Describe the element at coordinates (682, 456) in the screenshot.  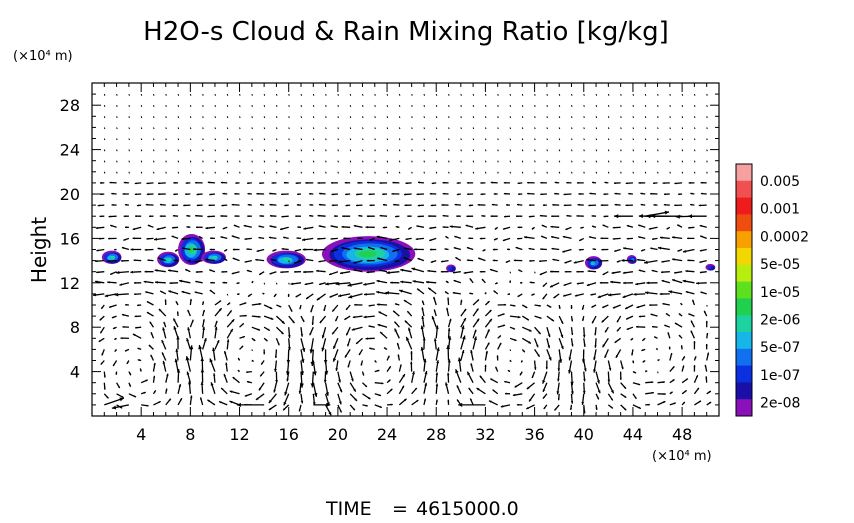
I see `x-unit-label: (×10⁴ m)` at that location.